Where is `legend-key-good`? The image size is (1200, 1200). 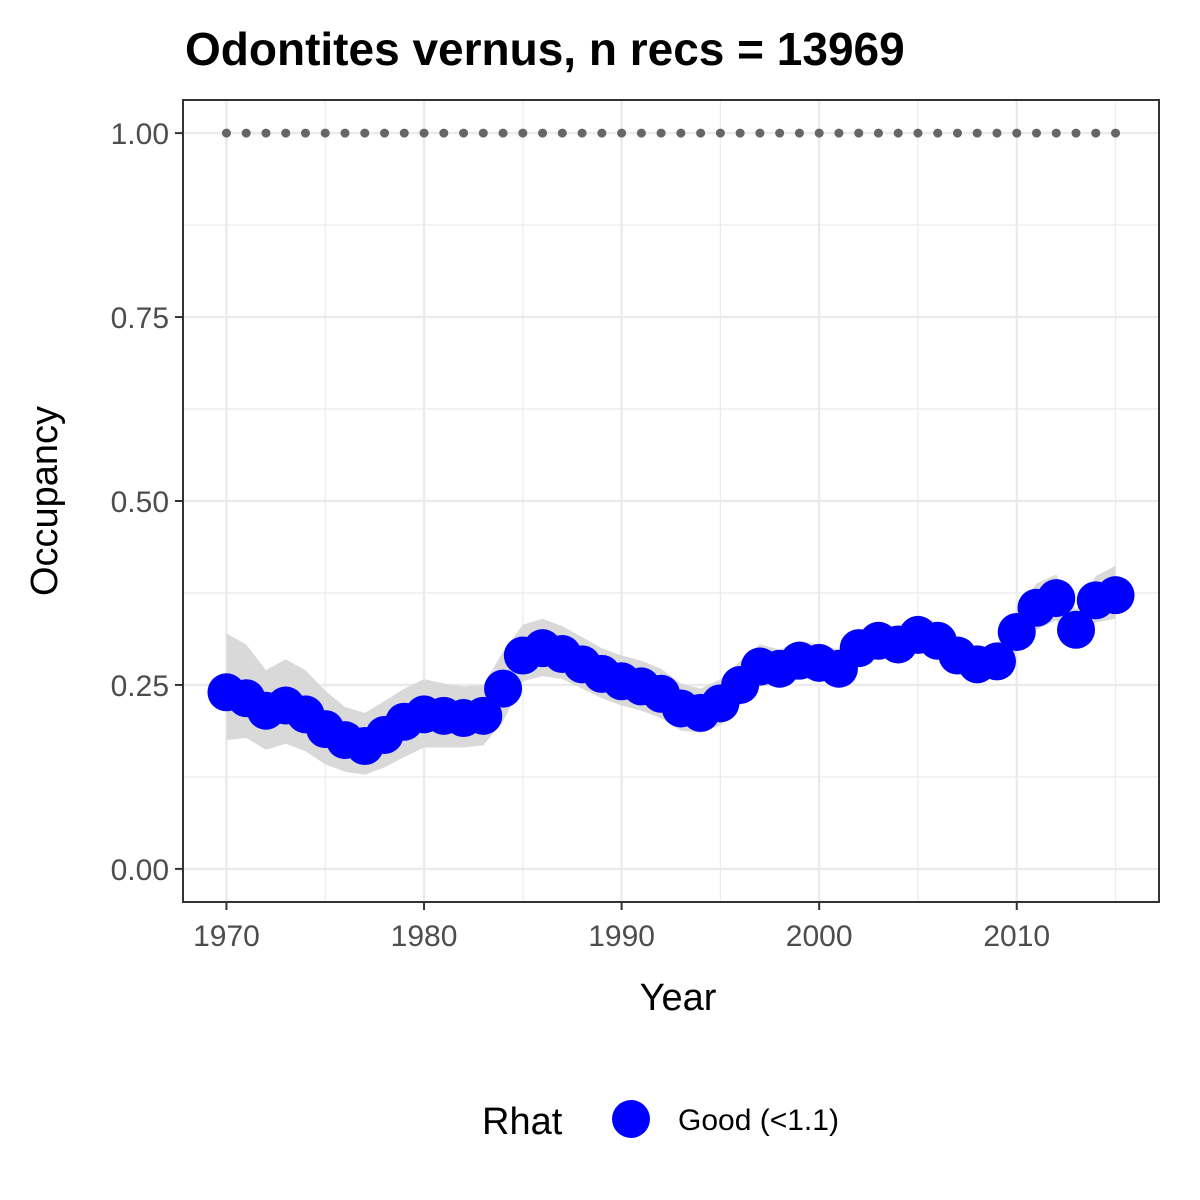
legend-key-good is located at coordinates (631, 1119).